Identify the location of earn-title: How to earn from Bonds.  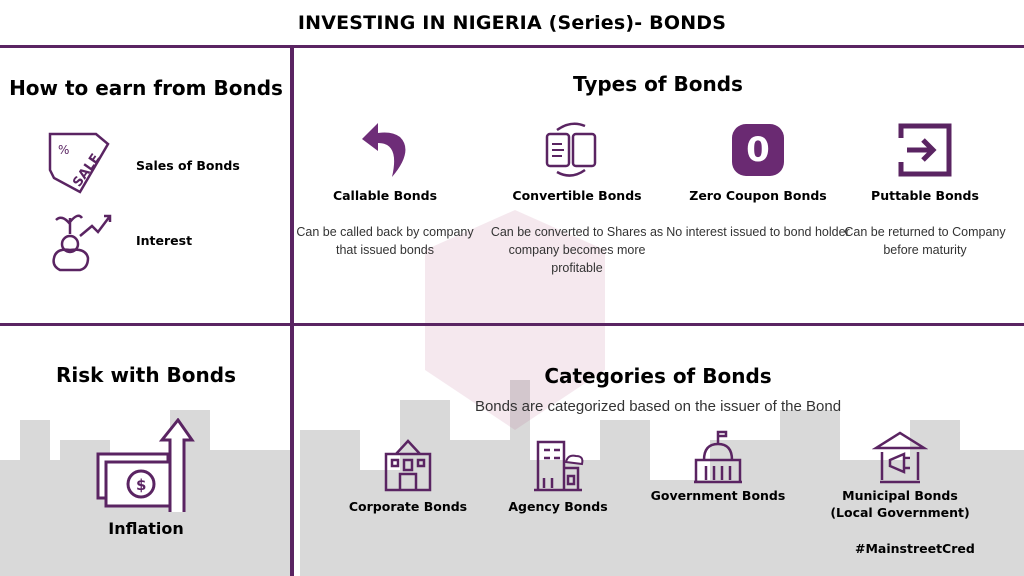
(146, 88).